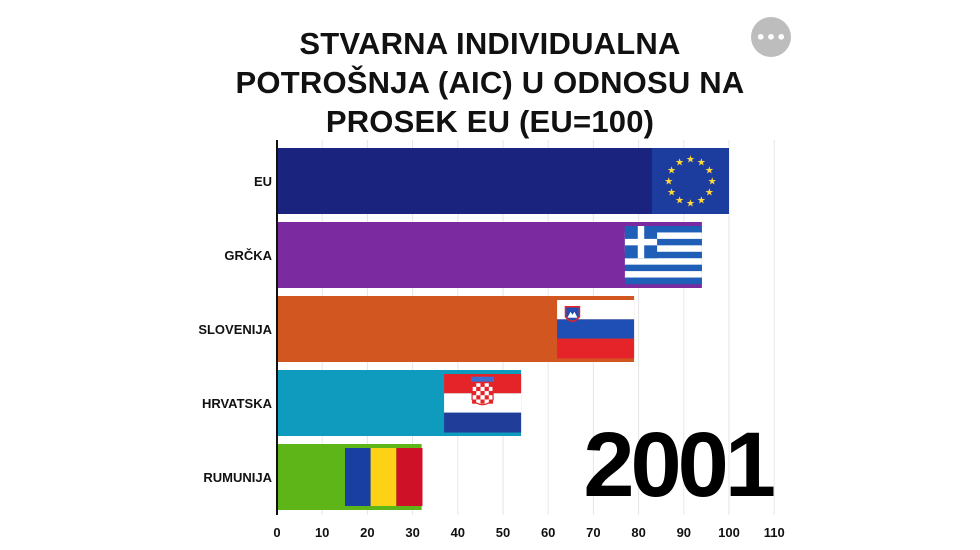 This screenshot has width=980, height=550. I want to click on greece-cross-h, so click(641, 242).